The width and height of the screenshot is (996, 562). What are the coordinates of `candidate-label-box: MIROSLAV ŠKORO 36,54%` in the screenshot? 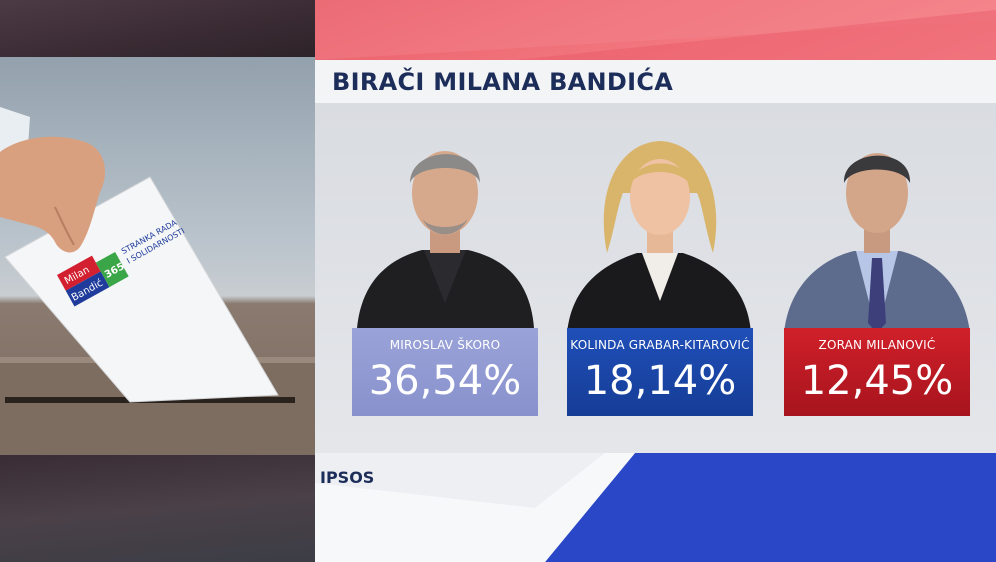 It's located at (445, 372).